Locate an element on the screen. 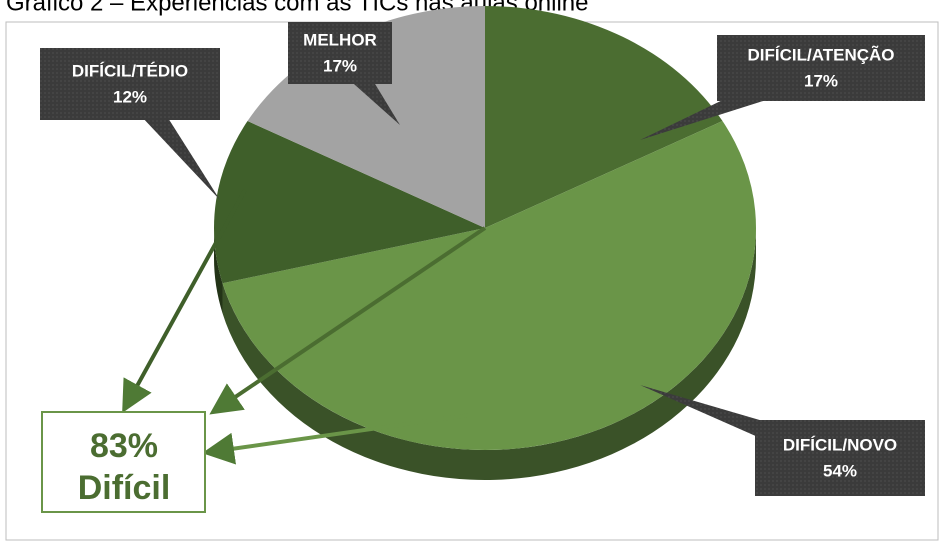 The image size is (945, 543). category-label: DIFÍCIL/ATENÇÃO is located at coordinates (820, 54).